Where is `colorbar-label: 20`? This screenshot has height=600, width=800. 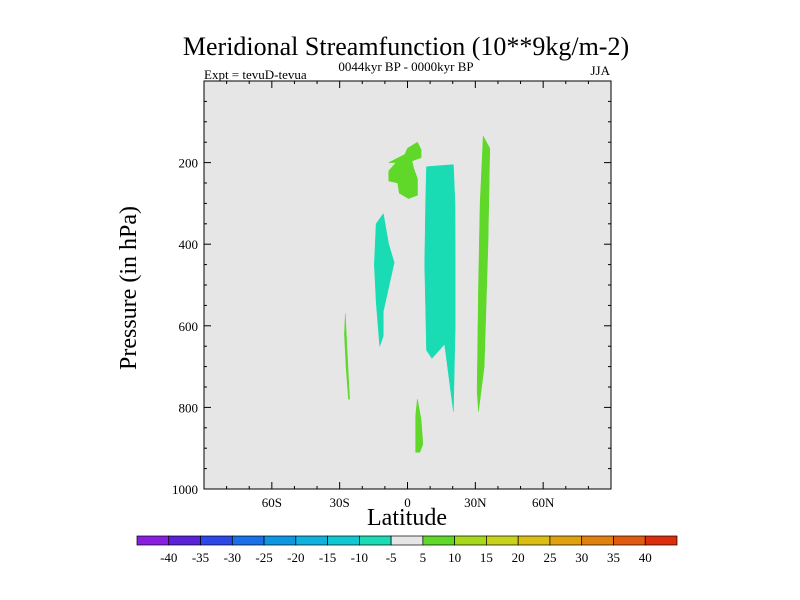
colorbar-label: 20 is located at coordinates (518, 557).